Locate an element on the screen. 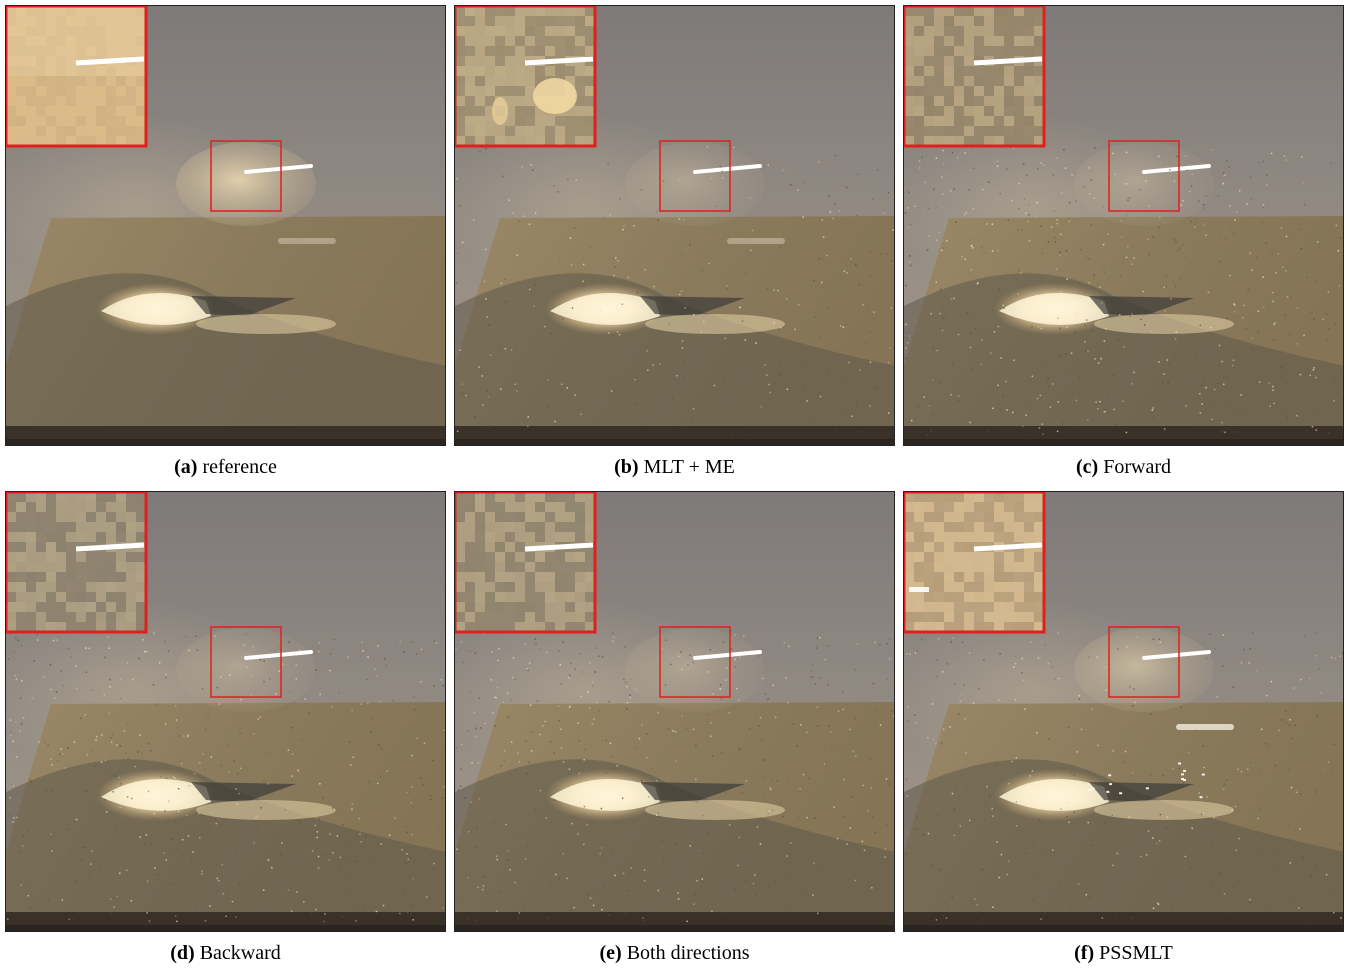  render-f is located at coordinates (1123, 711).